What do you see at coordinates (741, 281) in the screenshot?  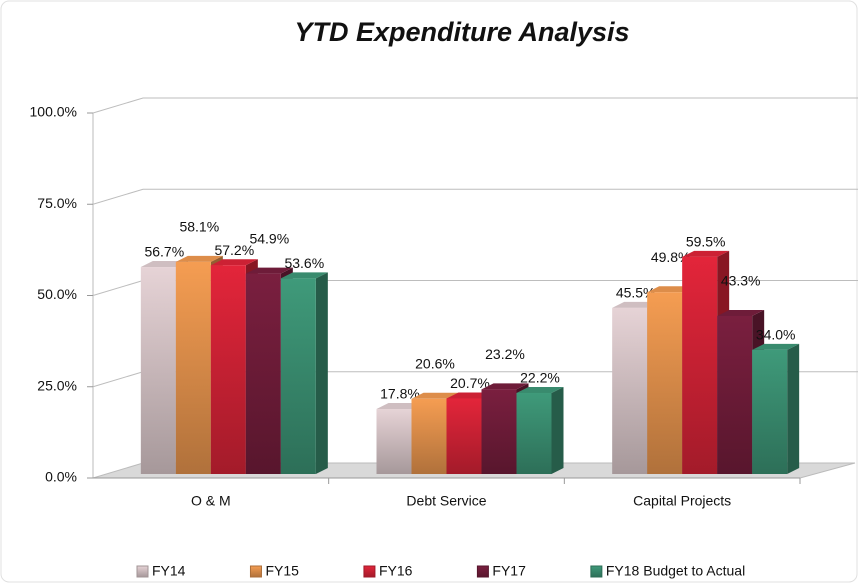 I see `data-label: 43.3%` at bounding box center [741, 281].